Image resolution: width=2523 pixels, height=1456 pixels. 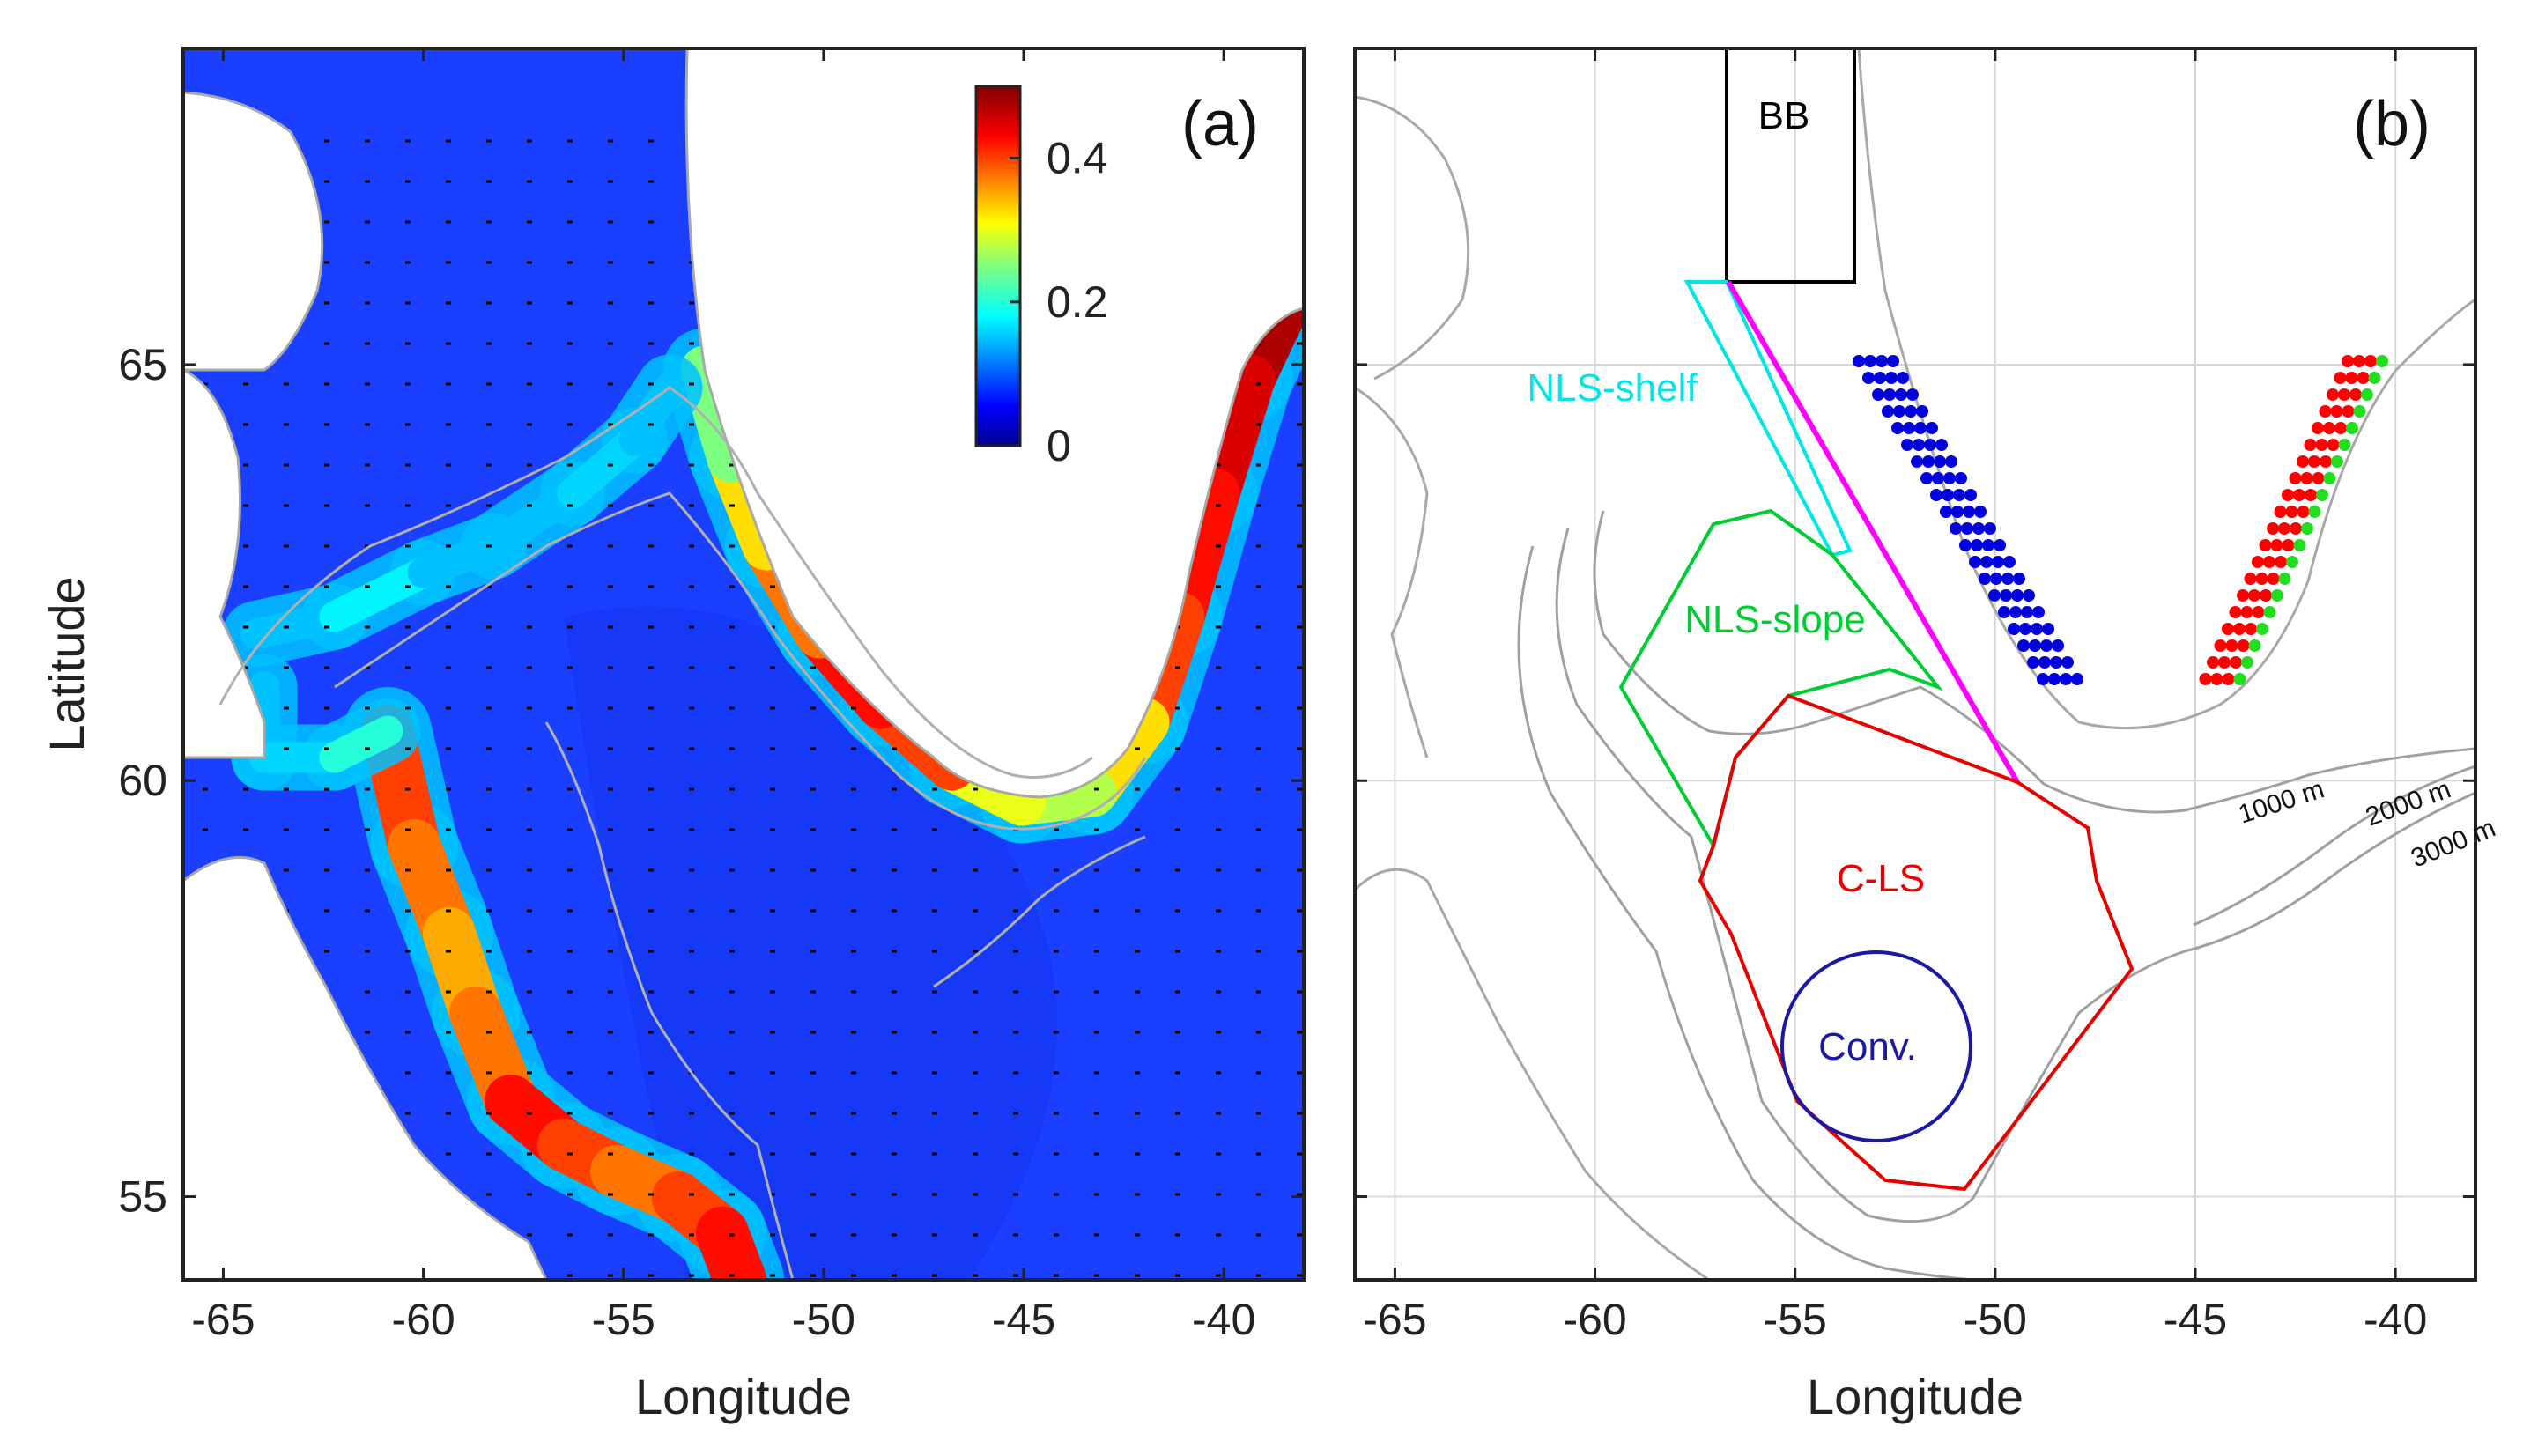 What do you see at coordinates (1768, 419) in the screenshot?
I see `region-nls-shelf` at bounding box center [1768, 419].